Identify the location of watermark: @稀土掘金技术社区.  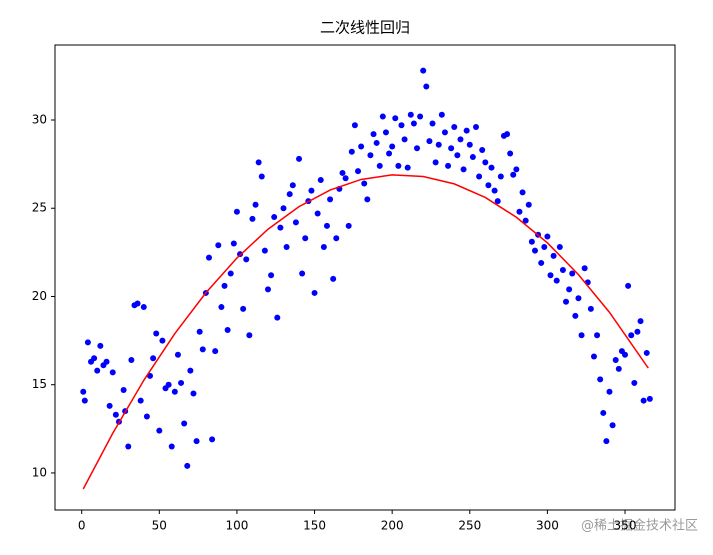
(639, 526).